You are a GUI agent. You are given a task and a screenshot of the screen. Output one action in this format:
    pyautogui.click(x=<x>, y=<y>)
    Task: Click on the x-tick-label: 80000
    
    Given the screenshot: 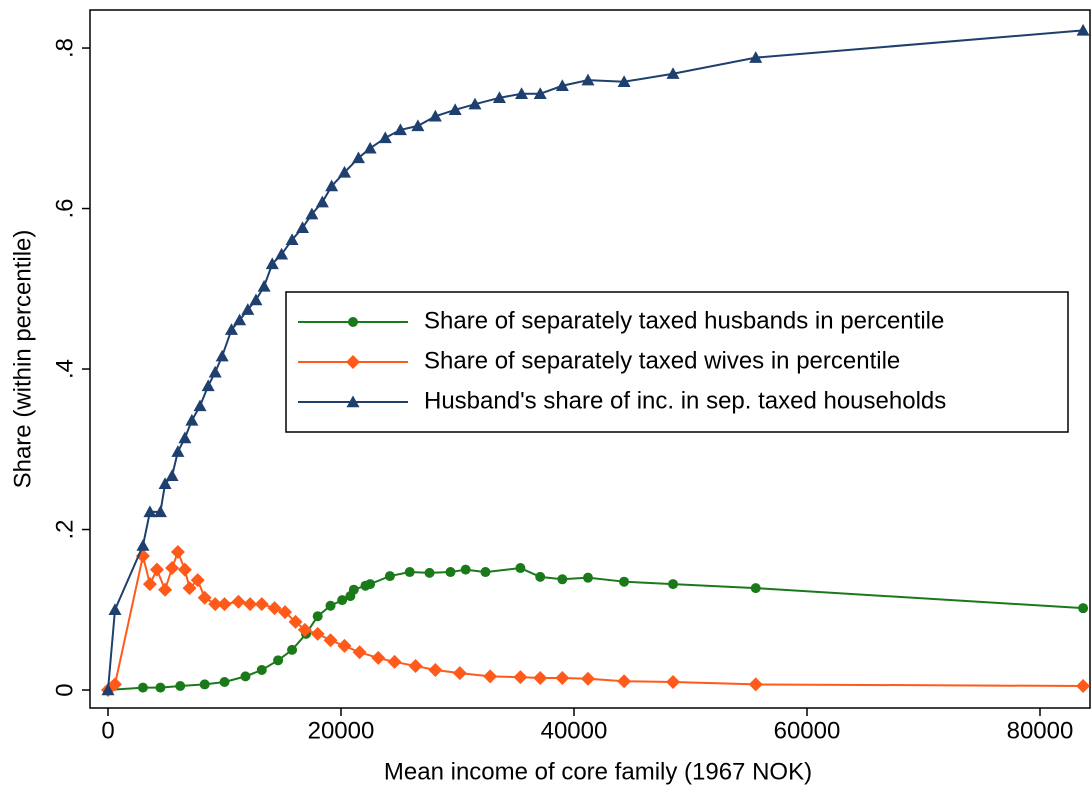 What is the action you would take?
    pyautogui.click(x=1040, y=730)
    